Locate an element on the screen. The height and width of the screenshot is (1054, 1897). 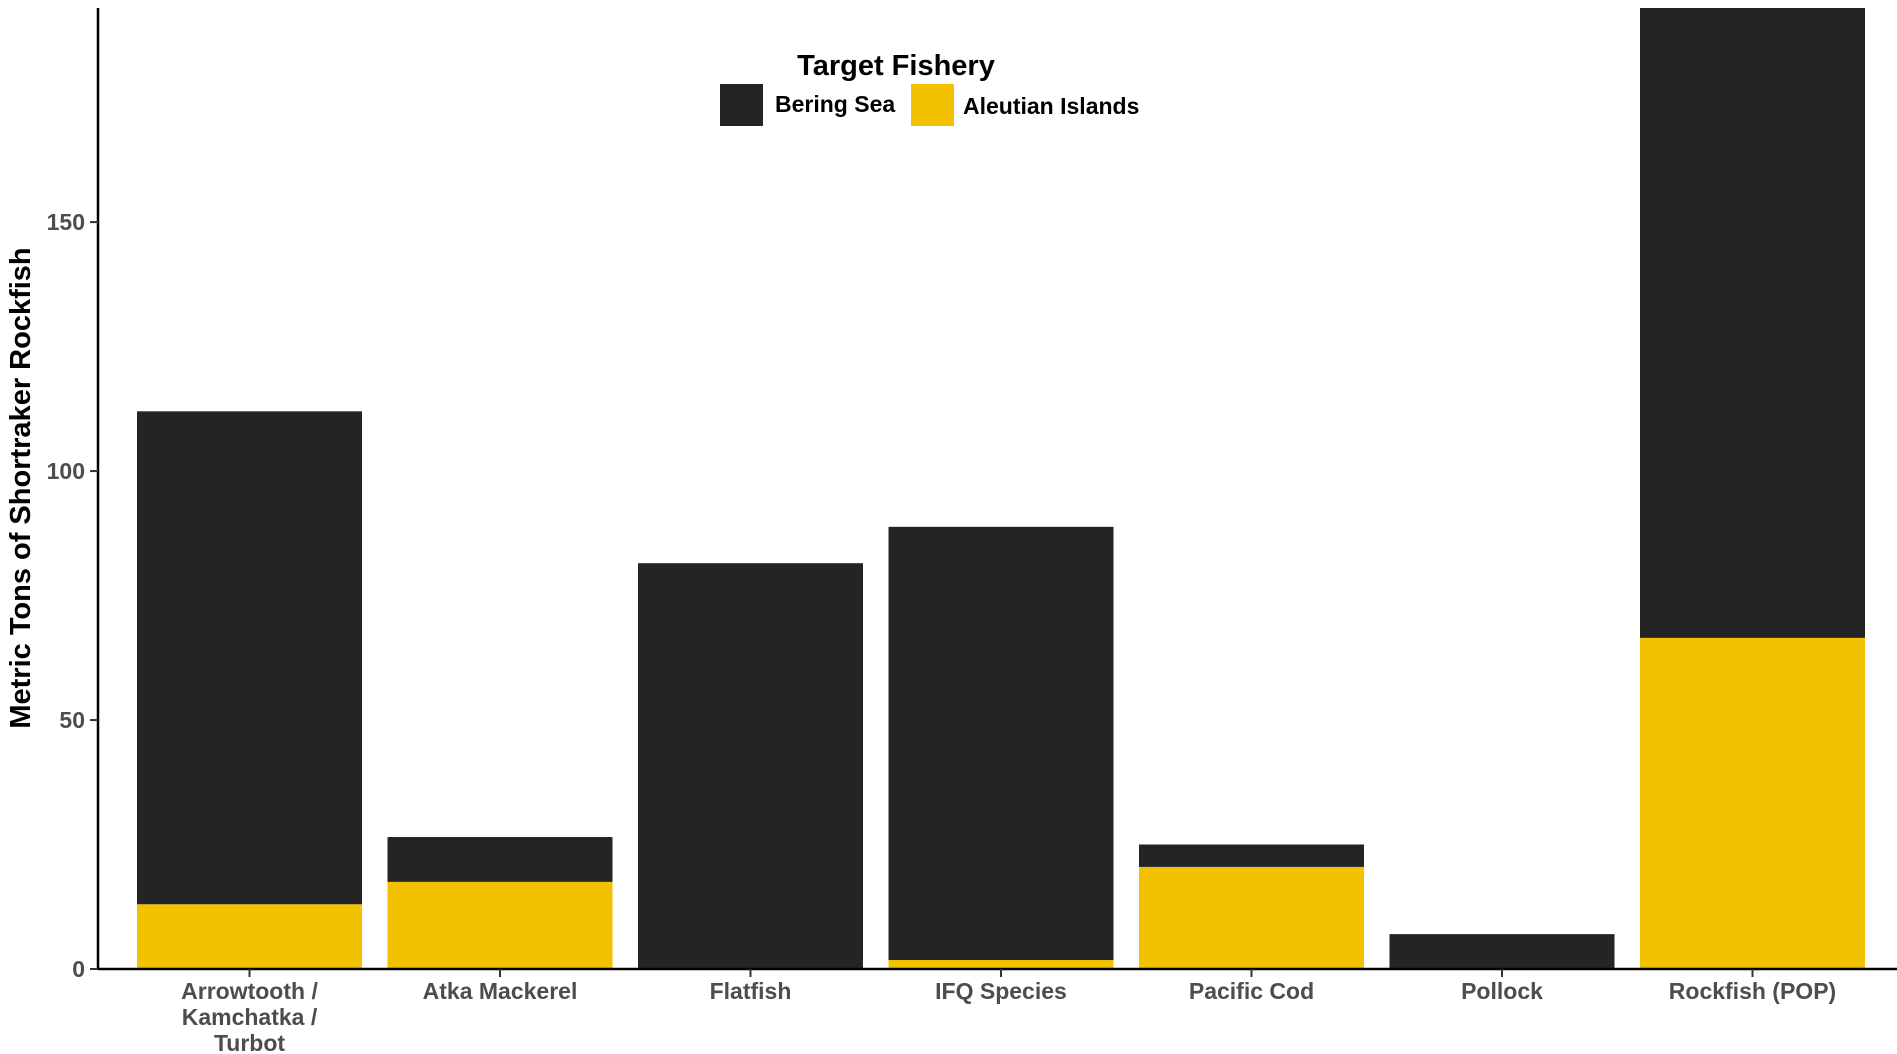
y-tick-label-0: 0 is located at coordinates (78, 969).